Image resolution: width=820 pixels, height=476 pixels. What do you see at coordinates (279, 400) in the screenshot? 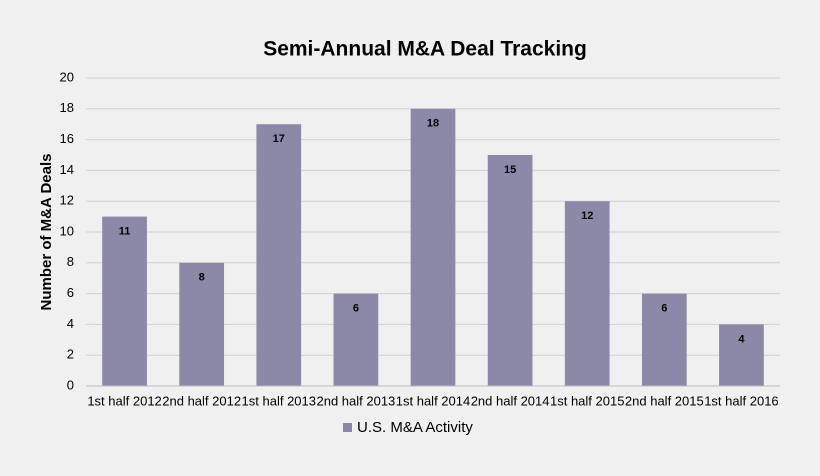
I see `x-tick-label: 1st half 2013` at bounding box center [279, 400].